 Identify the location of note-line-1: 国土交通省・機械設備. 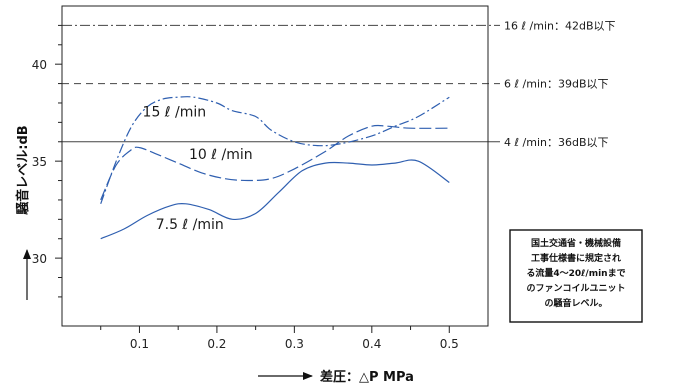
(576, 243).